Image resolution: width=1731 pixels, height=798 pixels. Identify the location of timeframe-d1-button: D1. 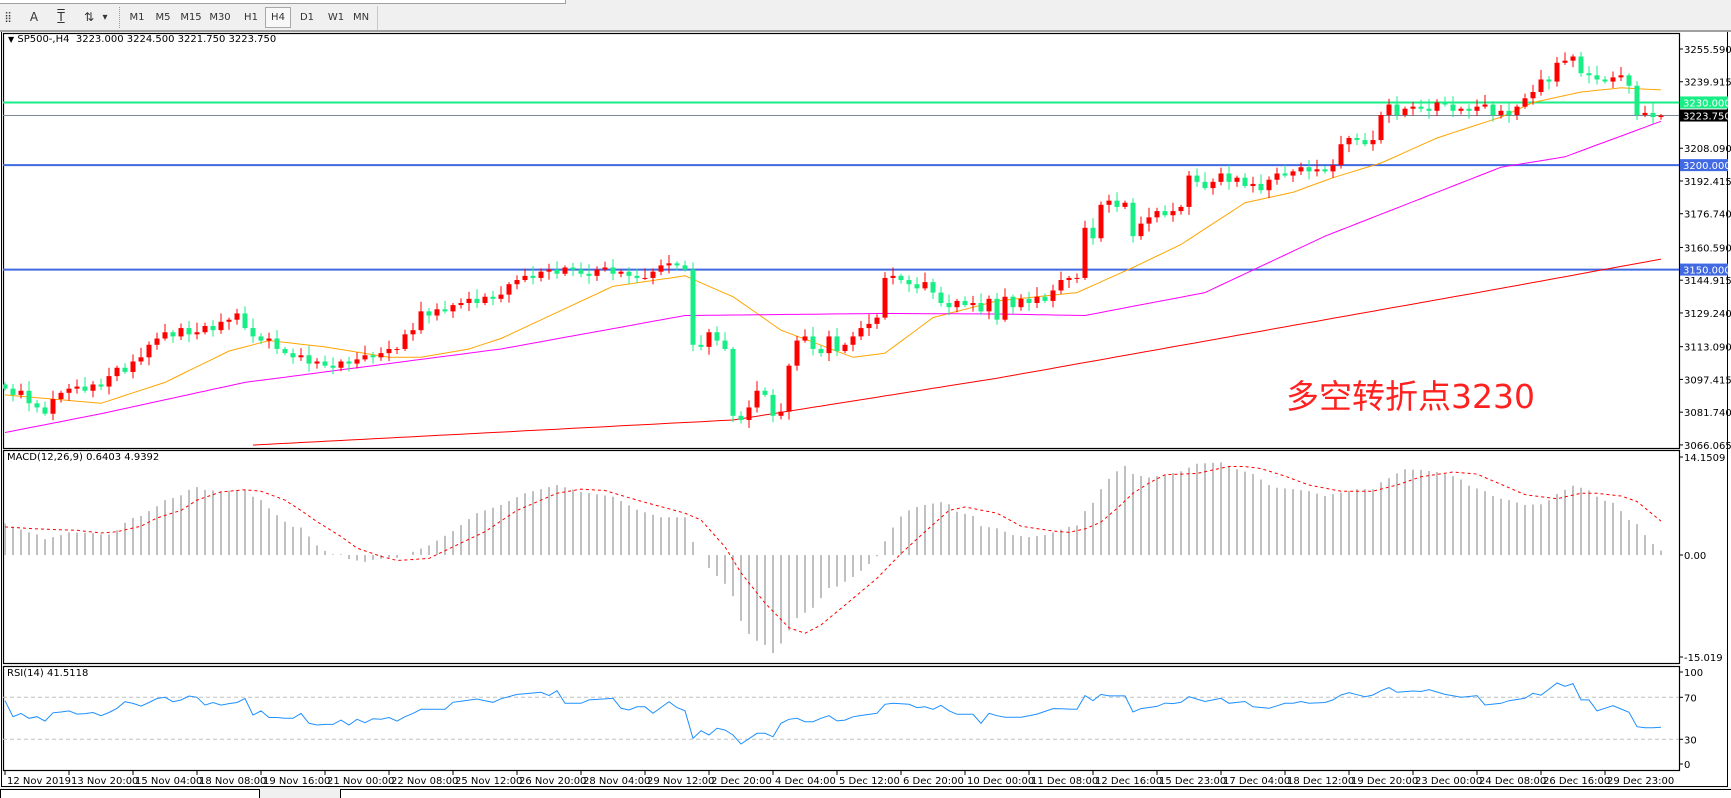
(307, 17).